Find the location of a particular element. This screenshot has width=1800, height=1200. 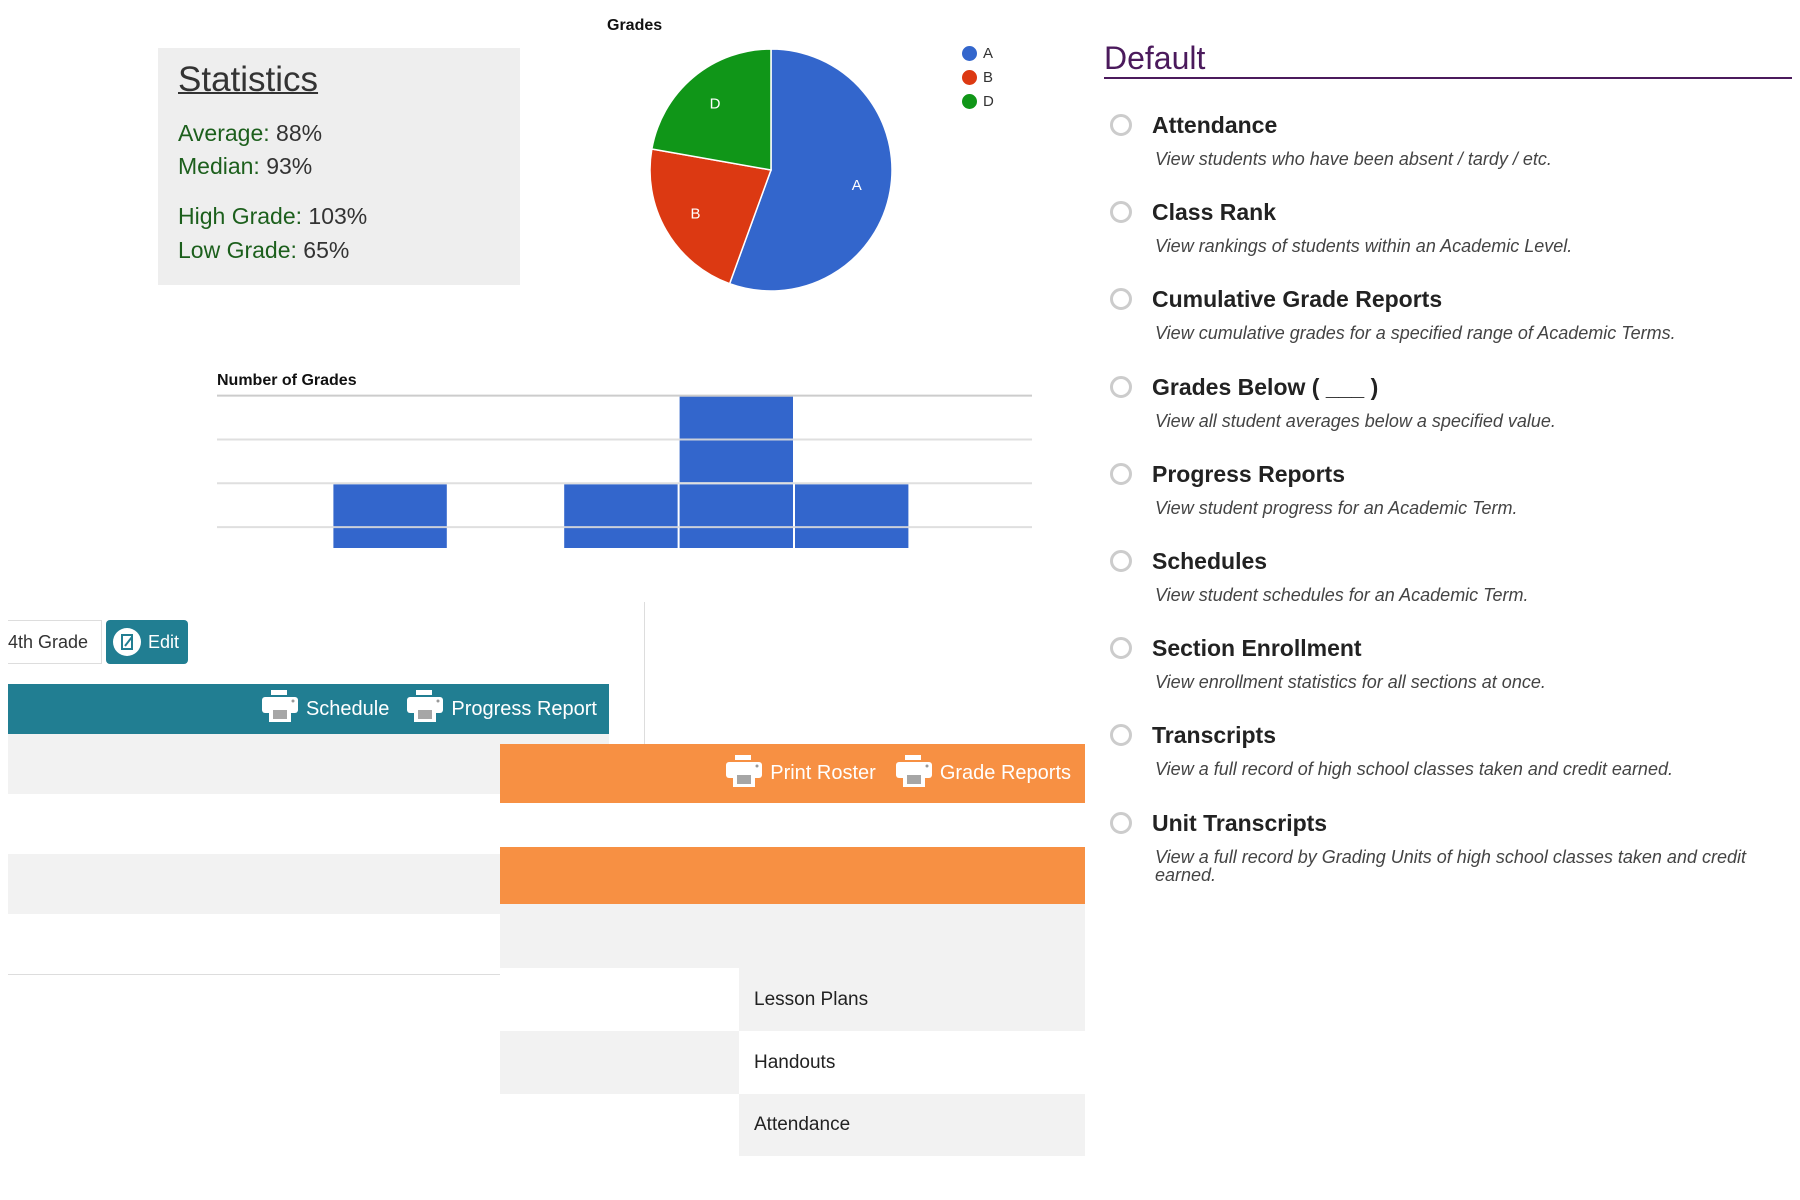

statistics-title: Statistics is located at coordinates (248, 79).